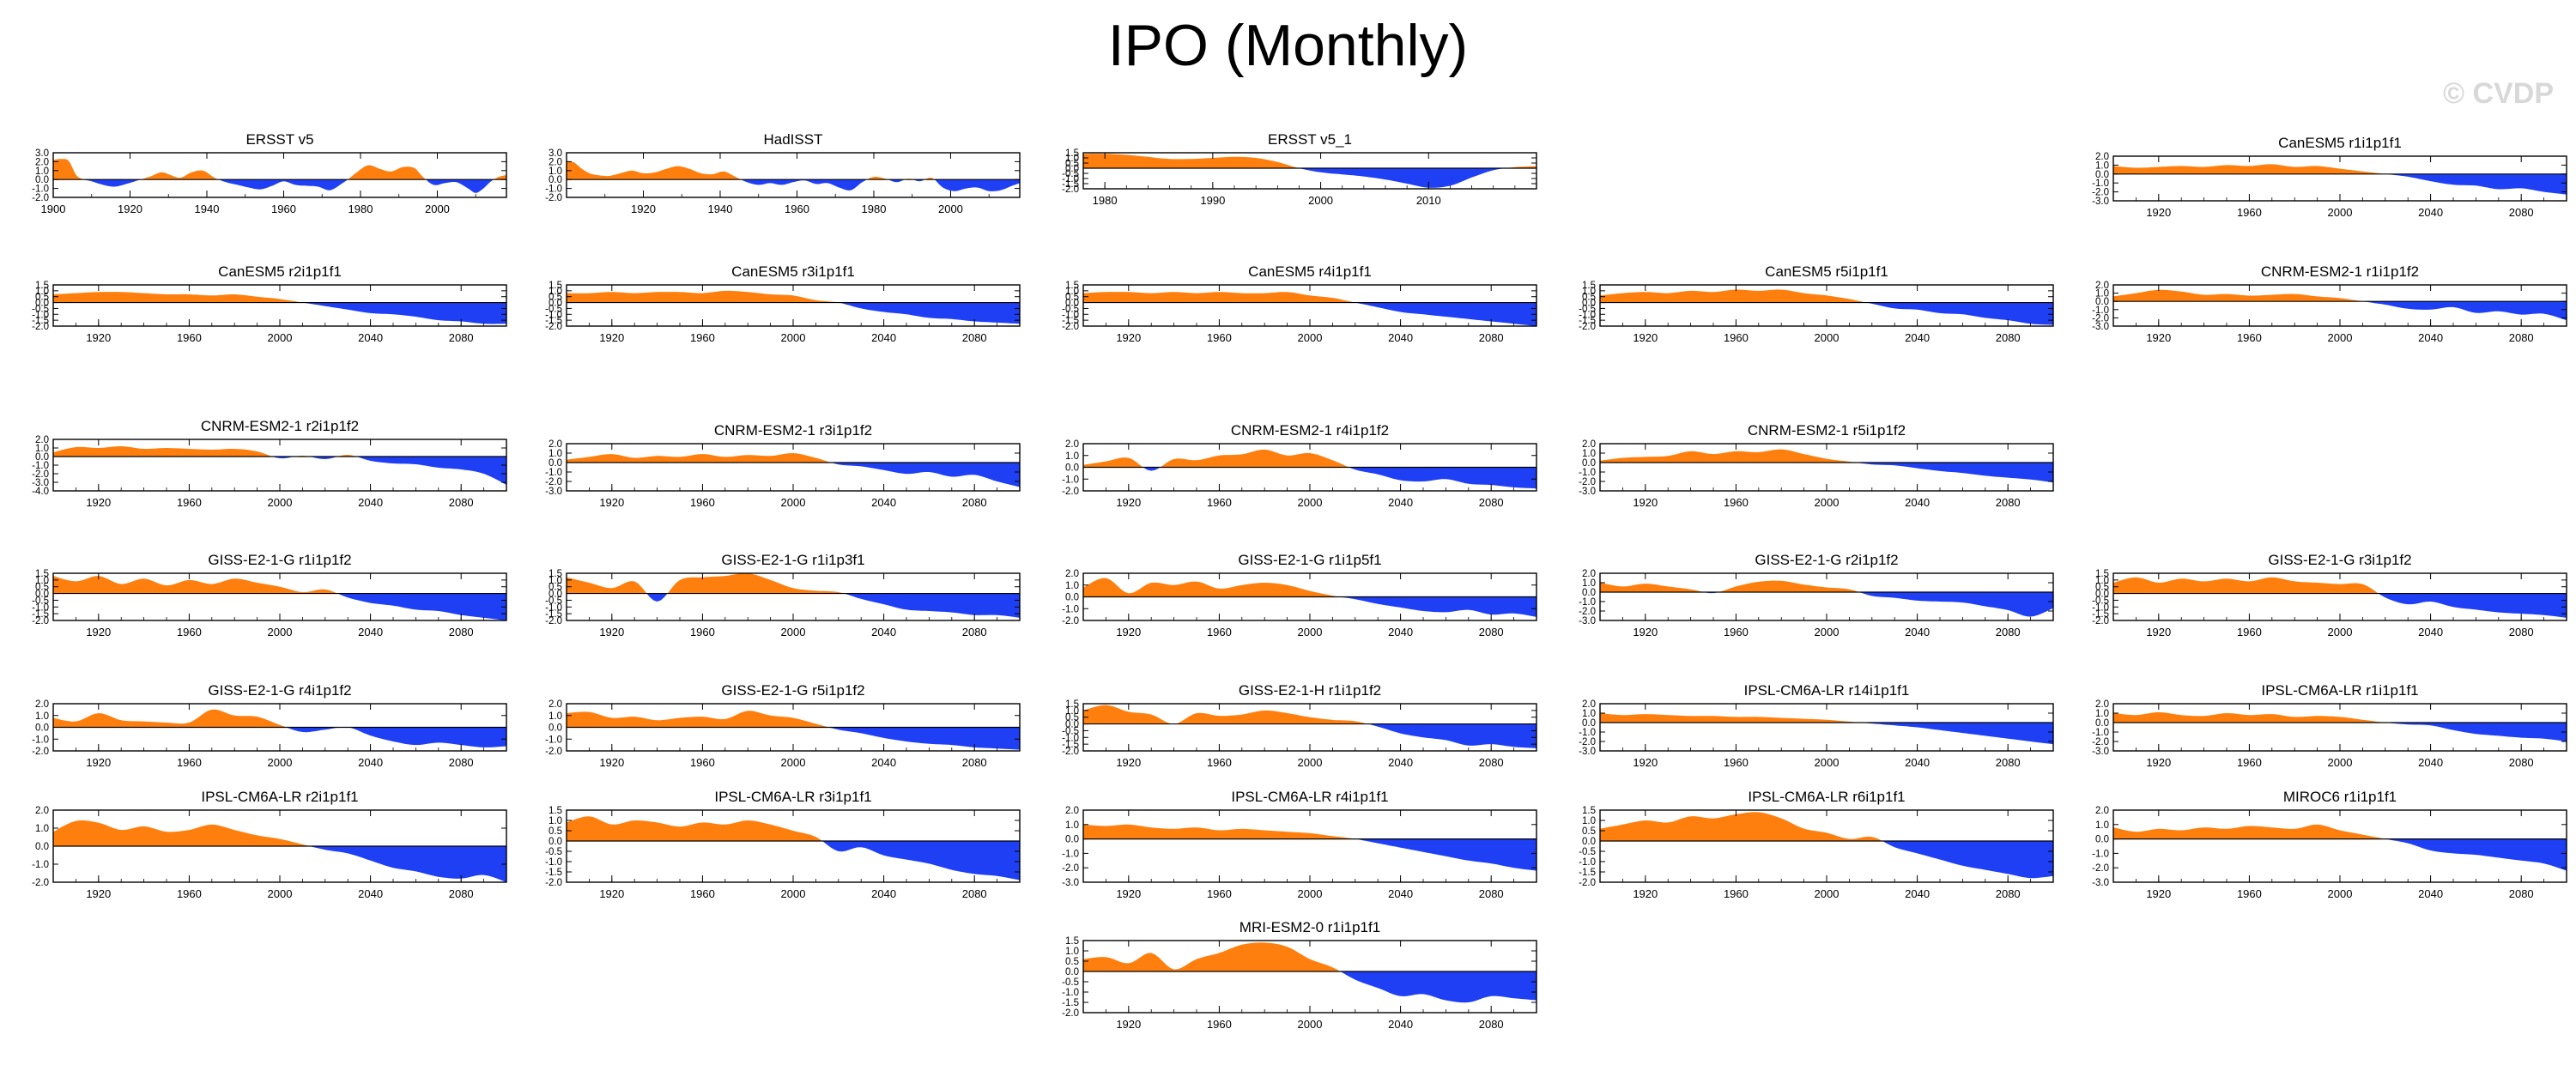  I want to click on x-tick-label: 1900, so click(53, 209).